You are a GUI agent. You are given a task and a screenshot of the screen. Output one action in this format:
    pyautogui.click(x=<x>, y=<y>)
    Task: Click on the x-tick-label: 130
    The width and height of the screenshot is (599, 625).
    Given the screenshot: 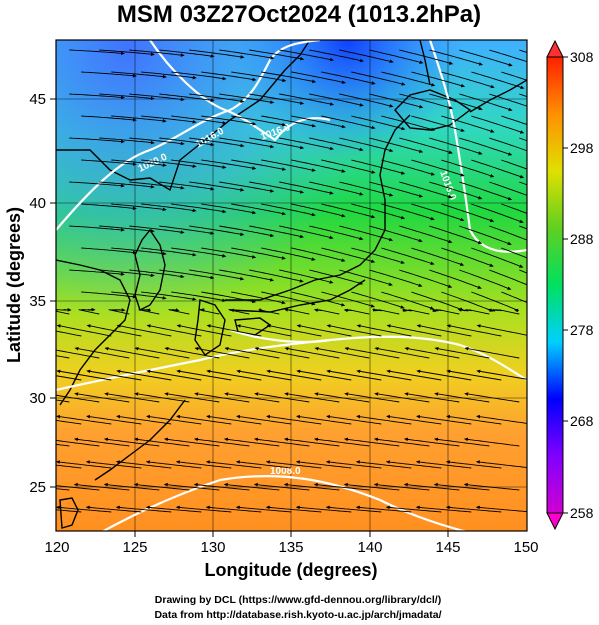 What is the action you would take?
    pyautogui.click(x=212, y=547)
    